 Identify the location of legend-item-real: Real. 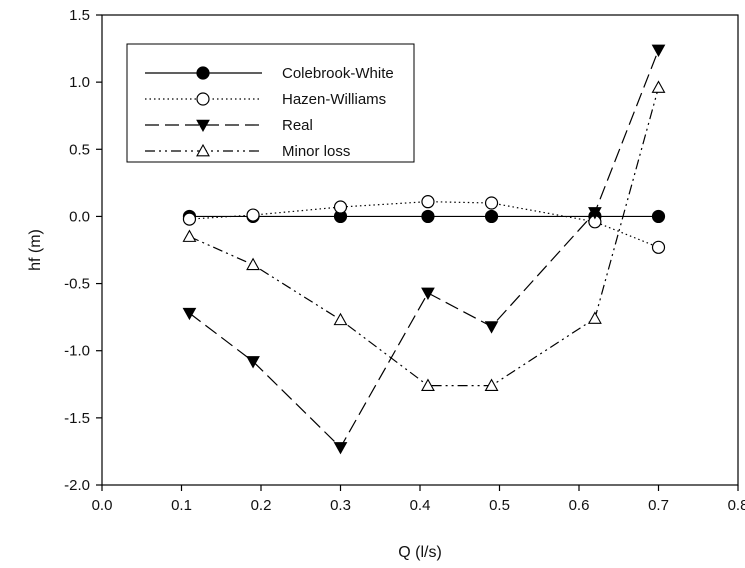
(229, 125).